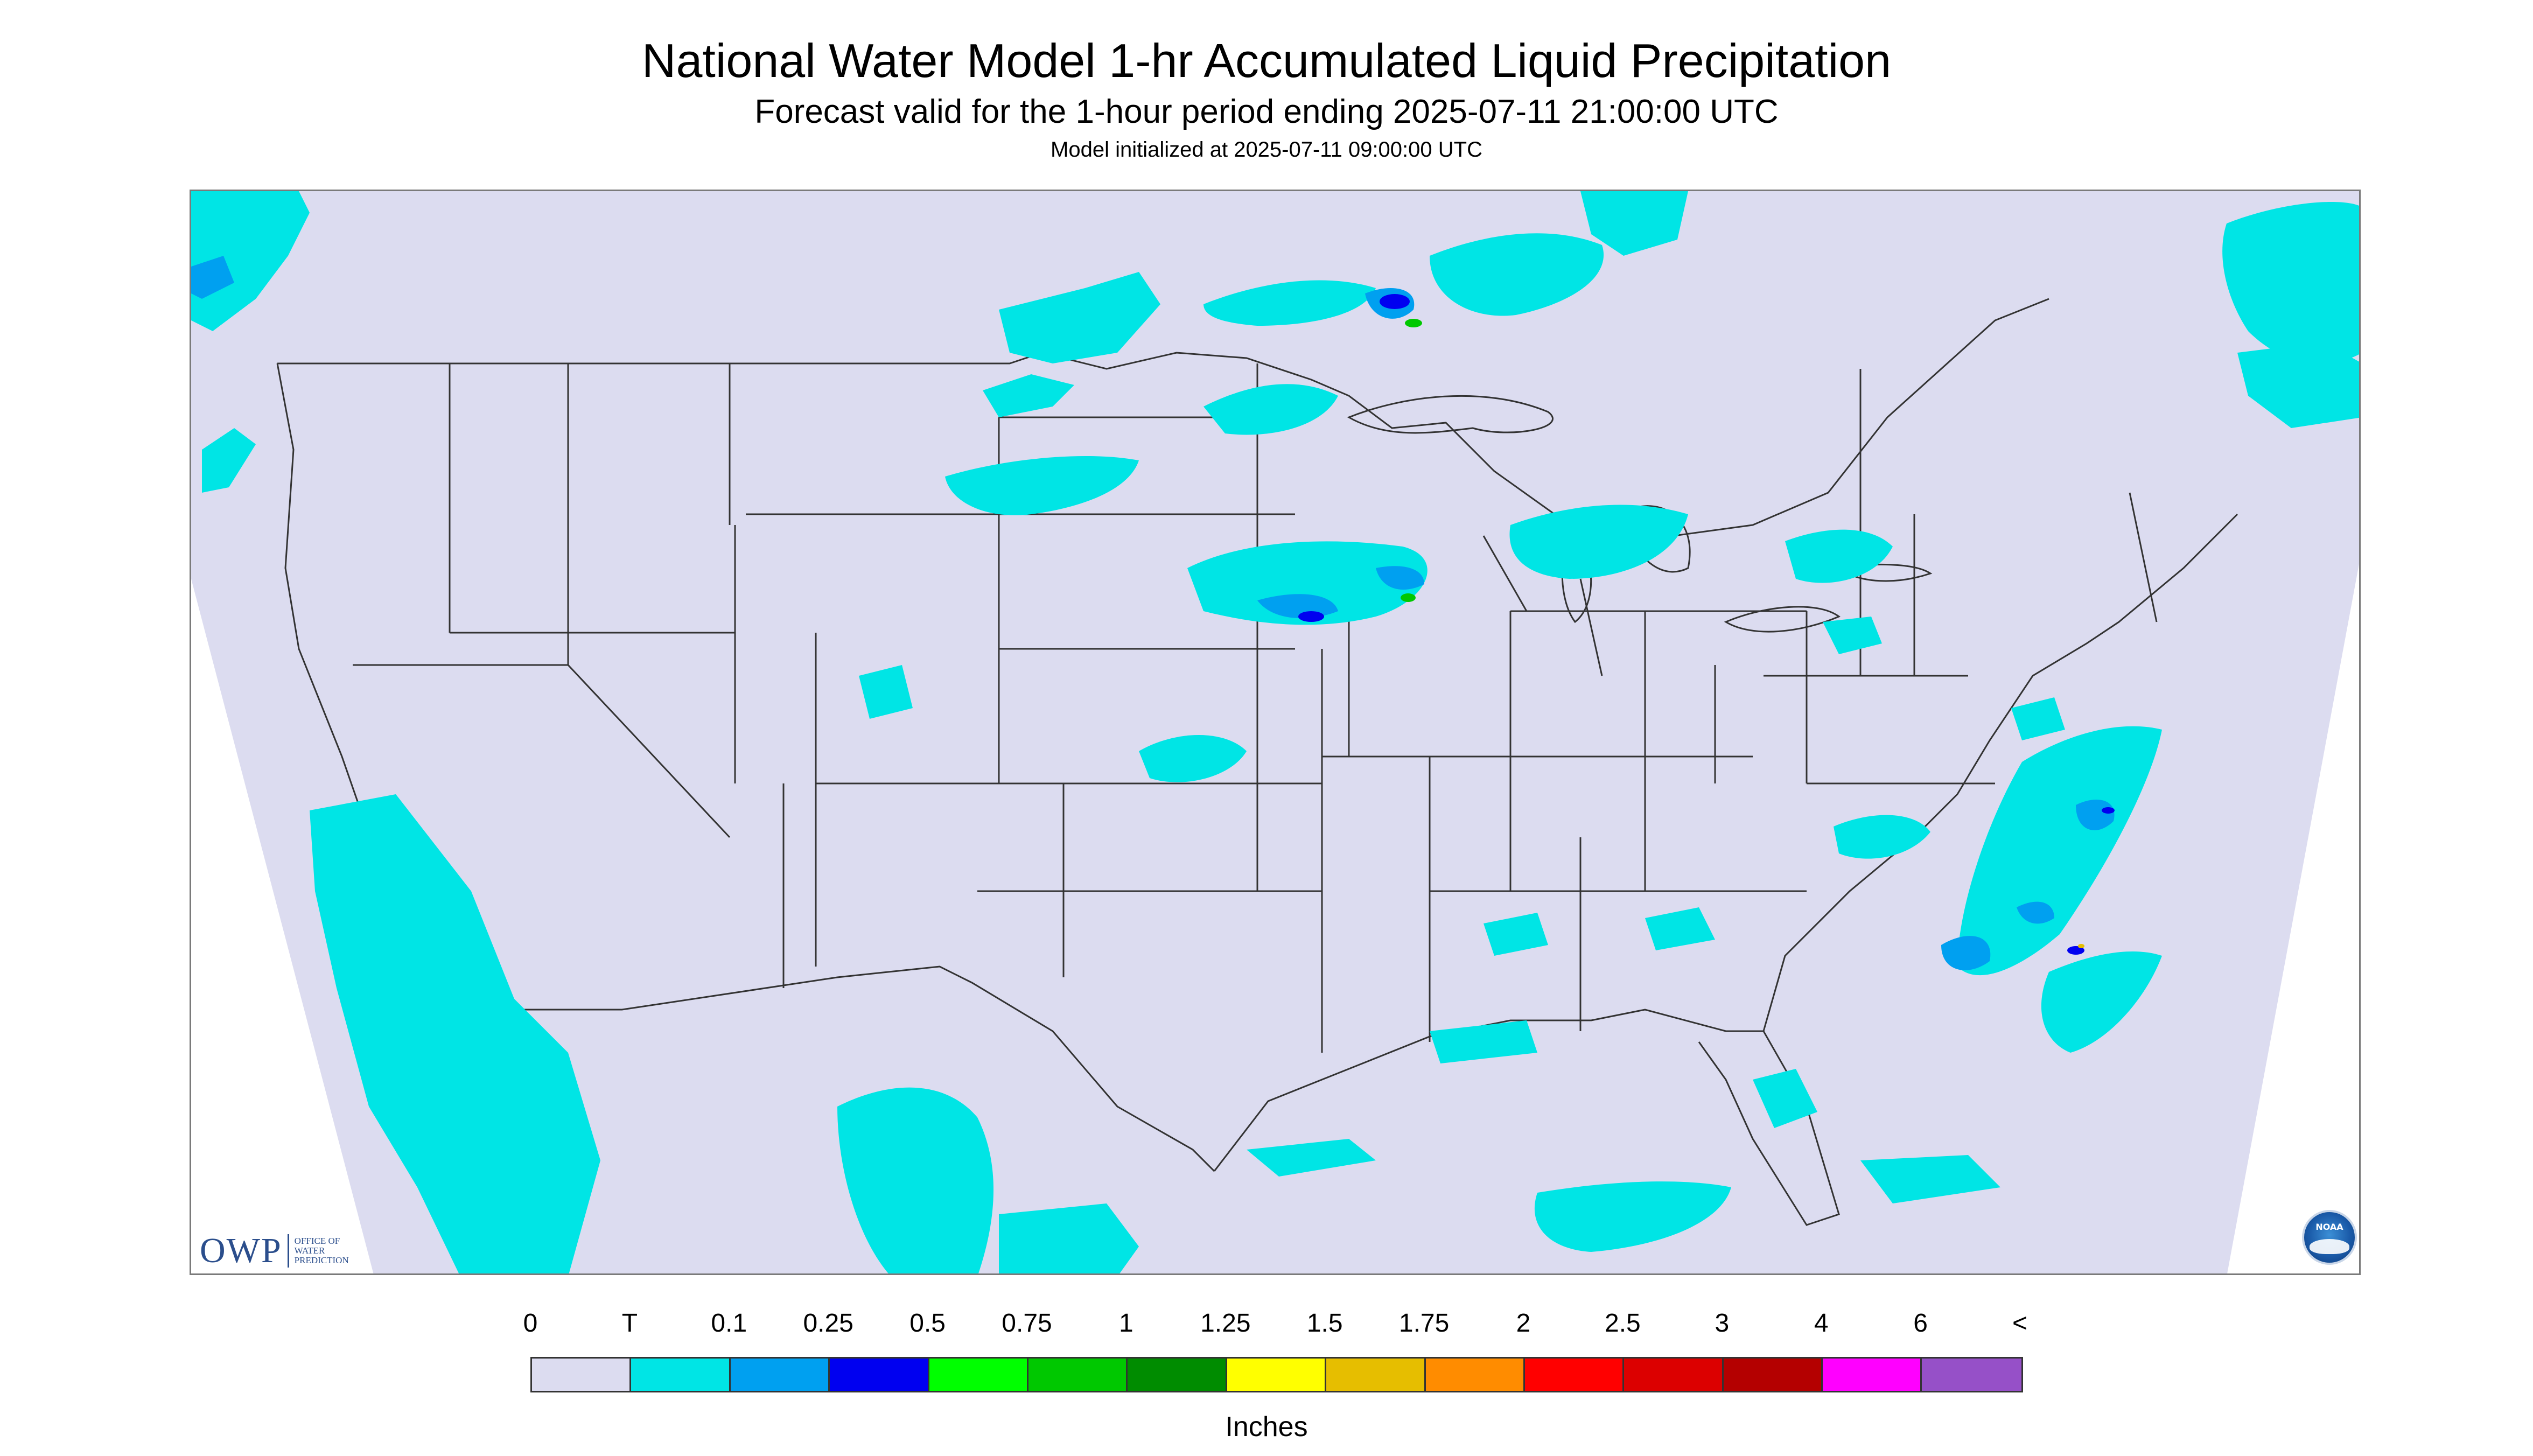  I want to click on legend-label: 3, so click(1723, 1323).